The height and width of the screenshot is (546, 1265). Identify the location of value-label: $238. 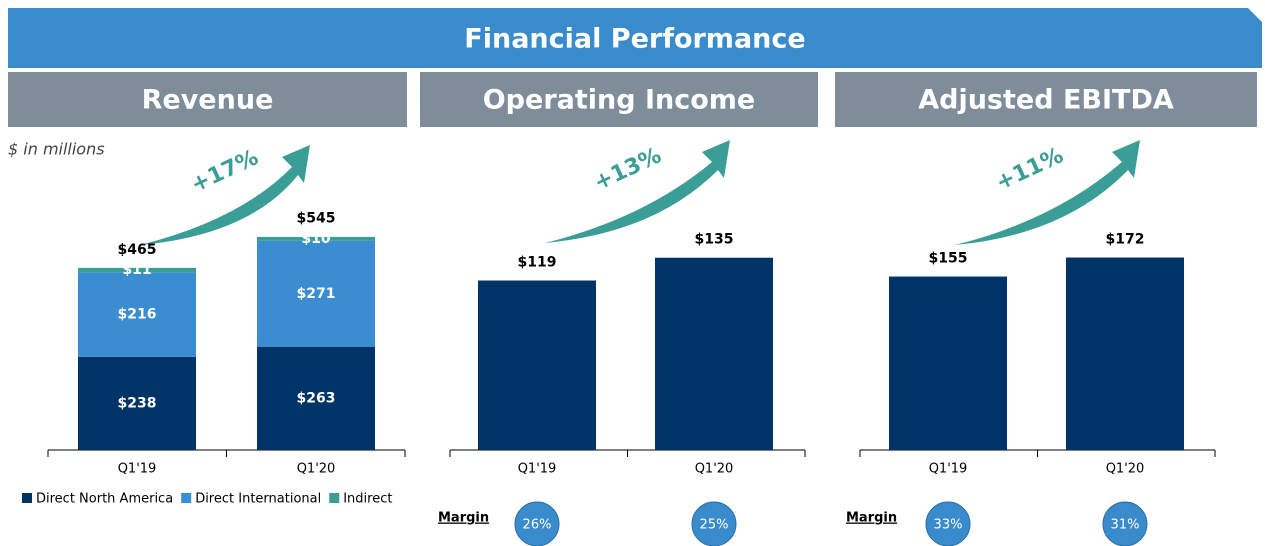
(137, 403).